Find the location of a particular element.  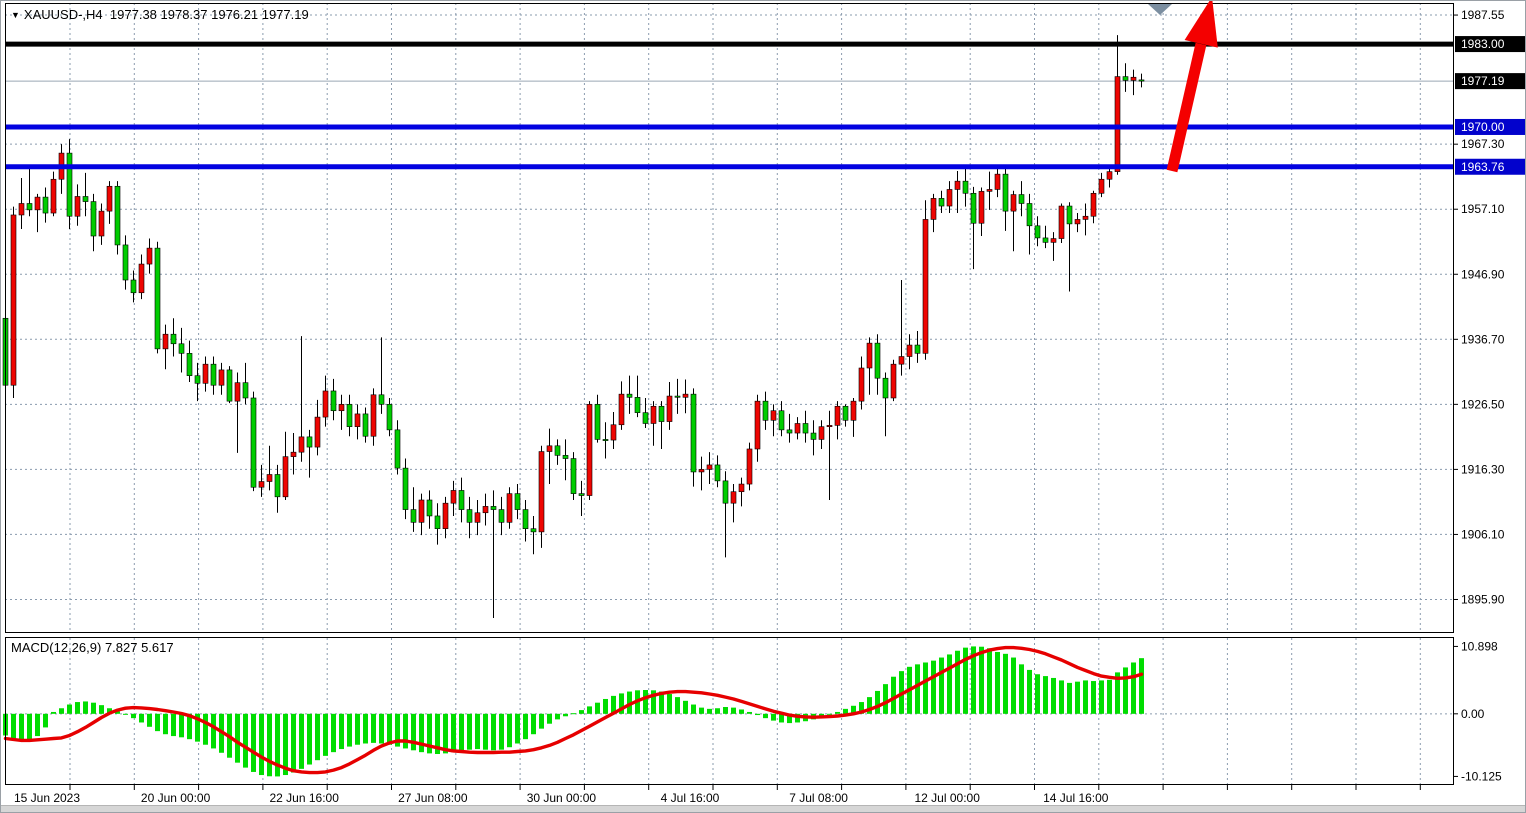

symbol-period-label: XAUUSD-,H4 is located at coordinates (63, 14).